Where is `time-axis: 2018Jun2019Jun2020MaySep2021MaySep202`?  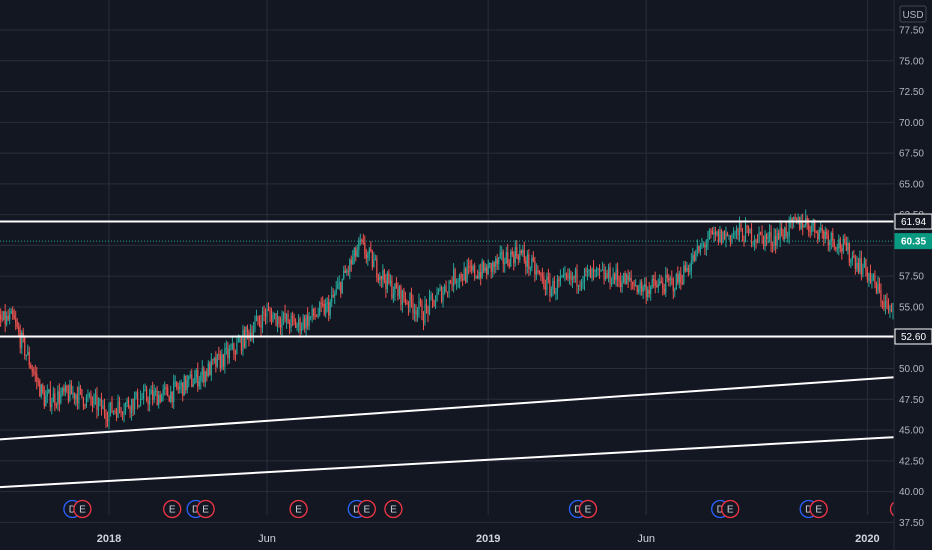 time-axis: 2018Jun2019Jun2020MaySep2021MaySep202 is located at coordinates (514, 539).